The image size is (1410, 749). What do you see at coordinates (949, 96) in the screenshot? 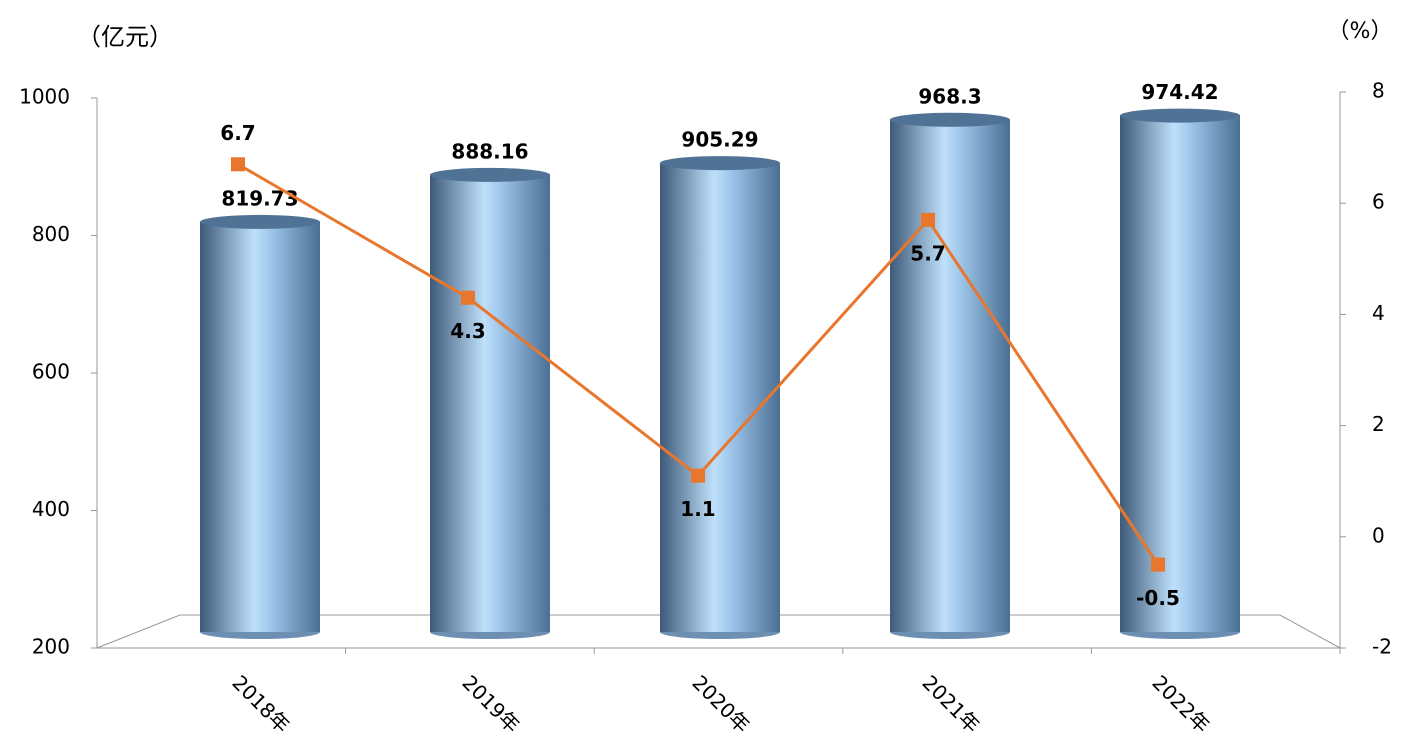
I see `bar-value-label: 968.3` at bounding box center [949, 96].